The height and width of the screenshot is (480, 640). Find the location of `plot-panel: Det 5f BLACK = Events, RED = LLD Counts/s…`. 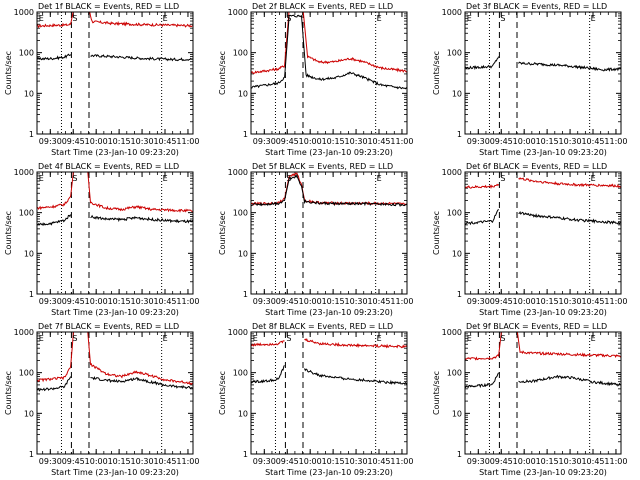

plot-panel: Det 5f BLACK = Events, RED = LLD Counts/s… is located at coordinates (315, 239).